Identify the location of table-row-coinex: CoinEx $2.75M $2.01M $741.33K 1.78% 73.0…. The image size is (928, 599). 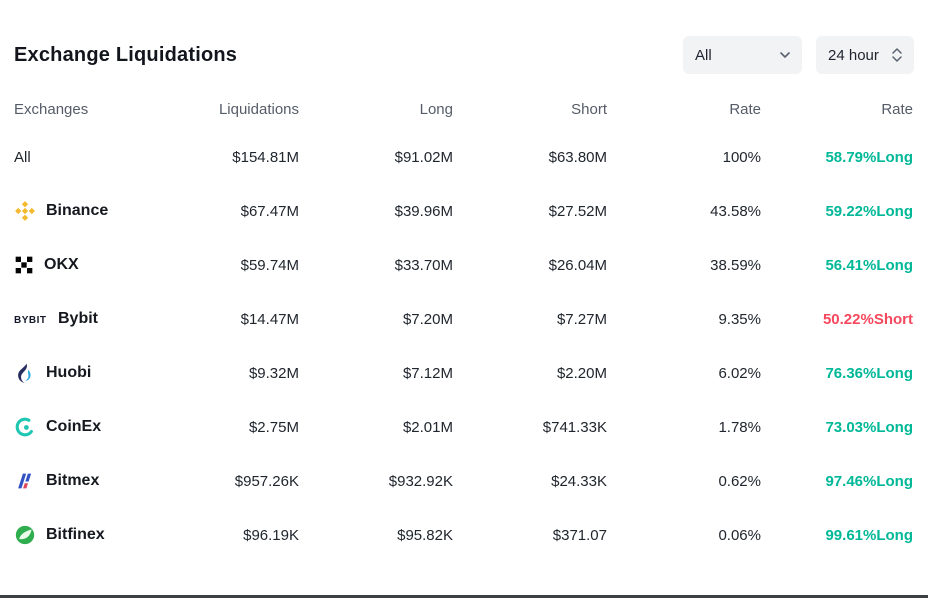
(464, 427).